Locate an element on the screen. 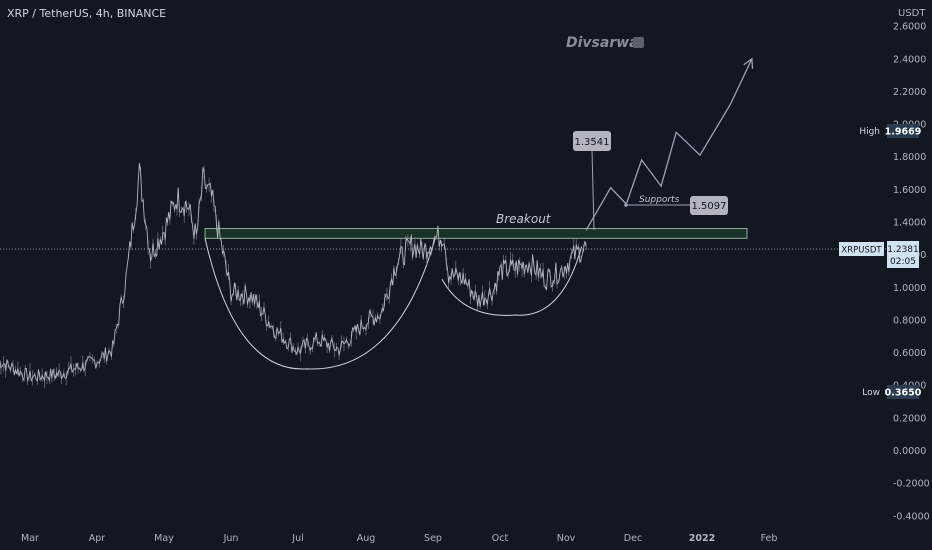  projection-path is located at coordinates (669, 144).